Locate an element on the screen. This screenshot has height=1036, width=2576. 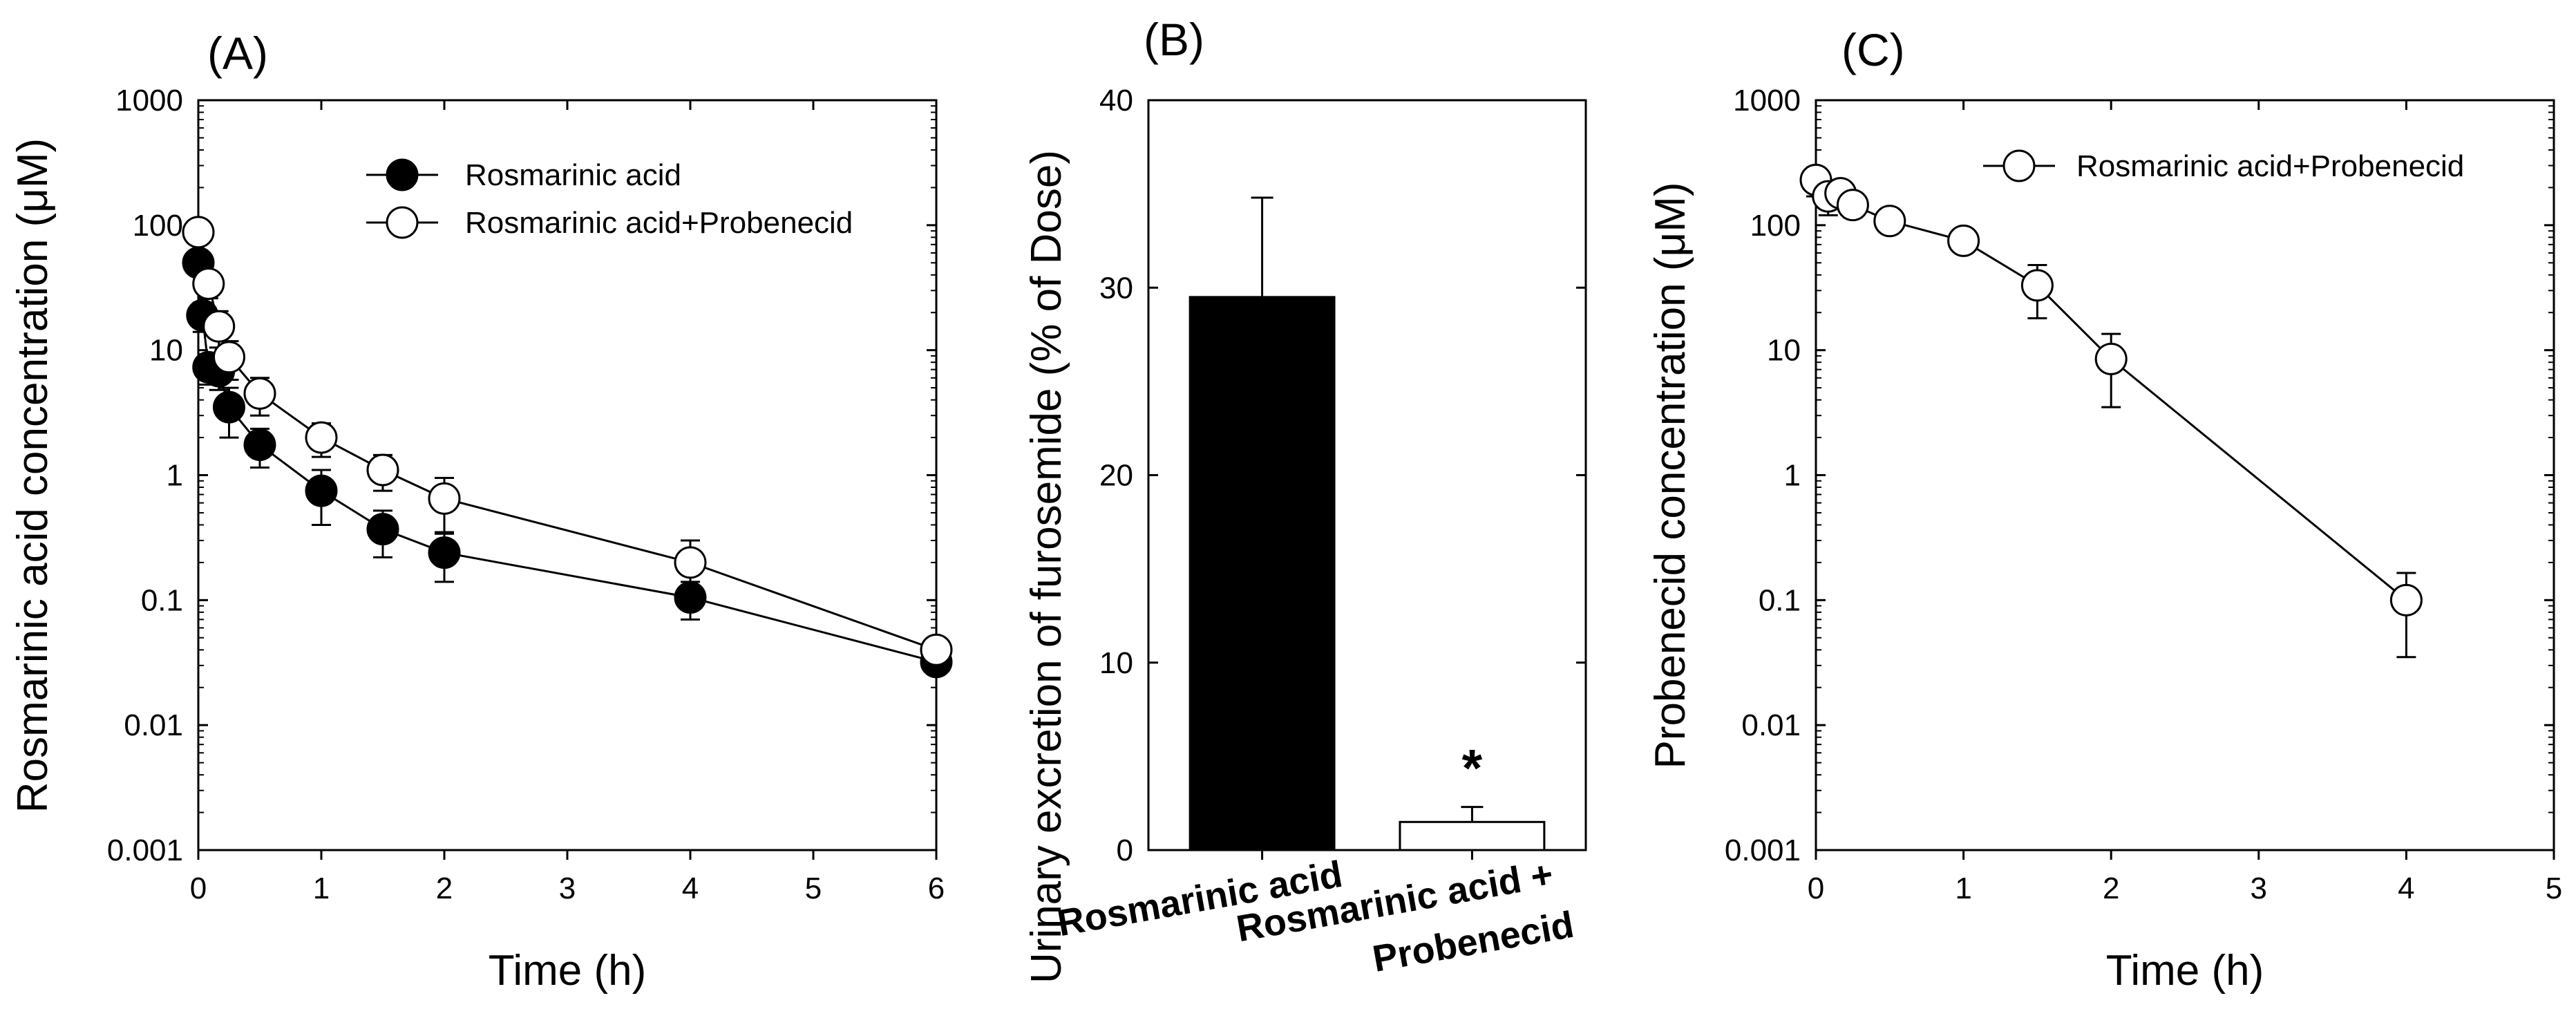
legend-c1-label: Rosmarinic acid+Probenecid is located at coordinates (2270, 166).